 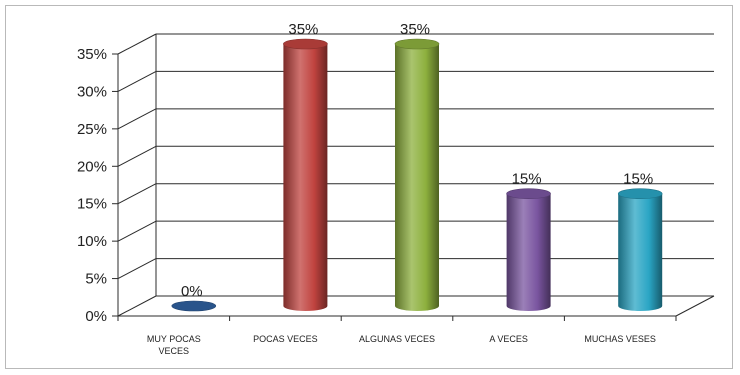 I want to click on y-tick-label: 10%, so click(x=92, y=241).